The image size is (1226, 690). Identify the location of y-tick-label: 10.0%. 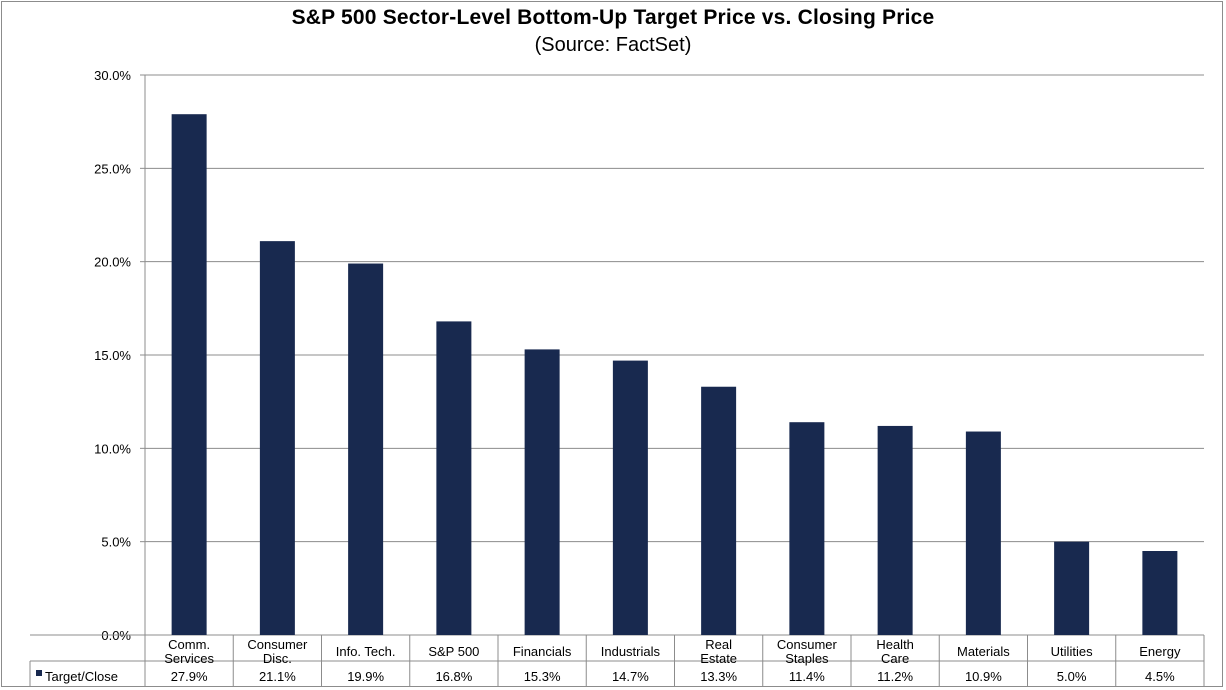
(112, 448).